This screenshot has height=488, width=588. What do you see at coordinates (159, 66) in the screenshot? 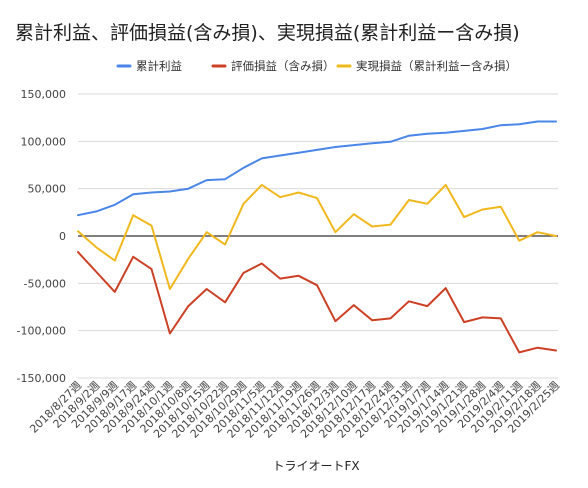
I see `legend-label-1: 累計利益` at bounding box center [159, 66].